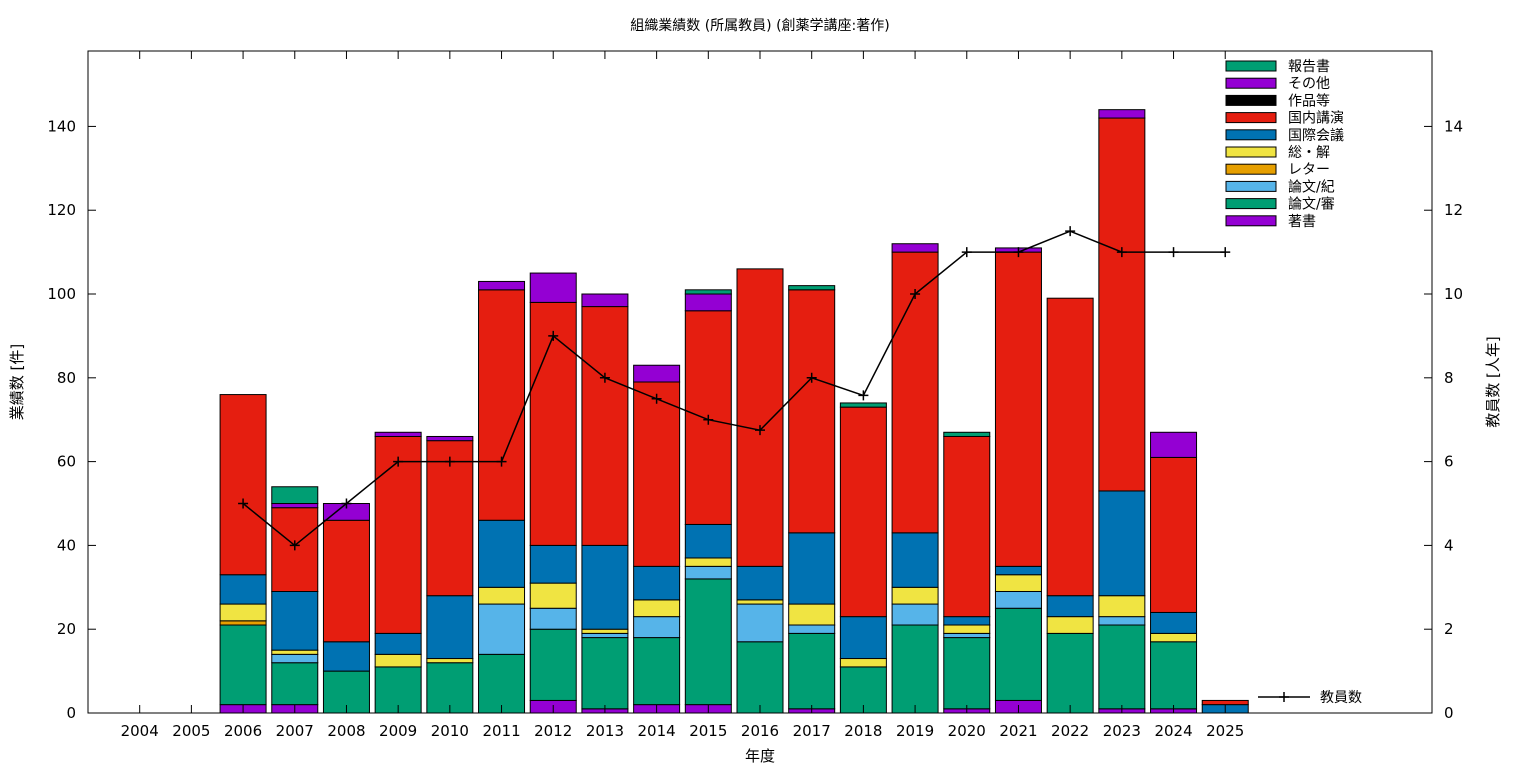 The width and height of the screenshot is (1536, 768). Describe the element at coordinates (1302, 222) in the screenshot. I see `legend-label-9: 著書` at that location.